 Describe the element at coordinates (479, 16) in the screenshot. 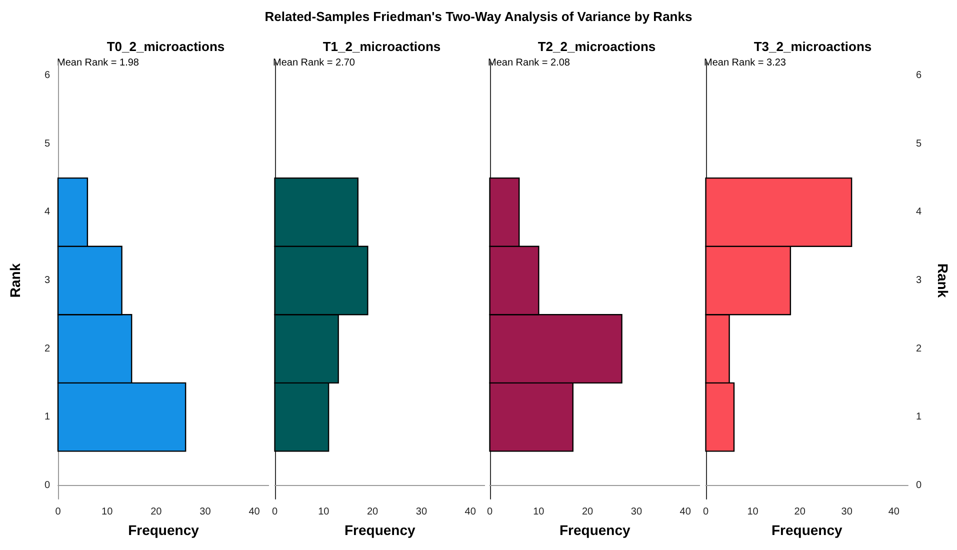

I see `text: Related-Samples Friedman's Two-Way Analysis of Variance by Ranks` at that location.